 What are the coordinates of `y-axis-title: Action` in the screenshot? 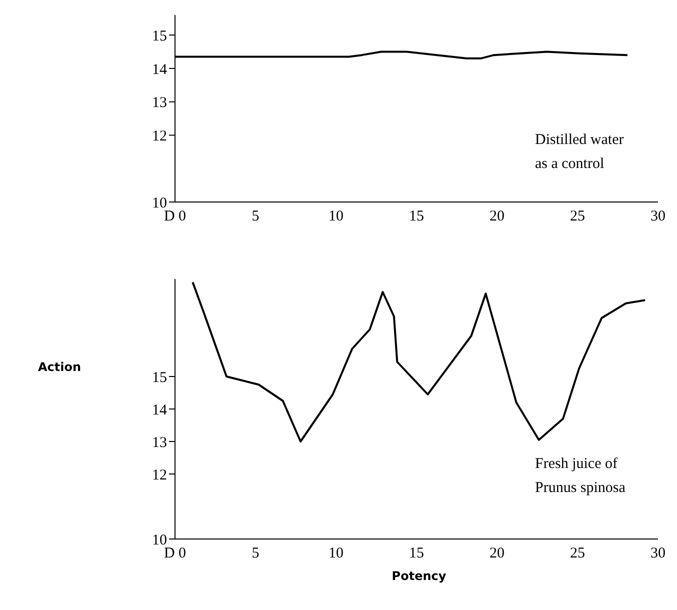 It's located at (60, 367).